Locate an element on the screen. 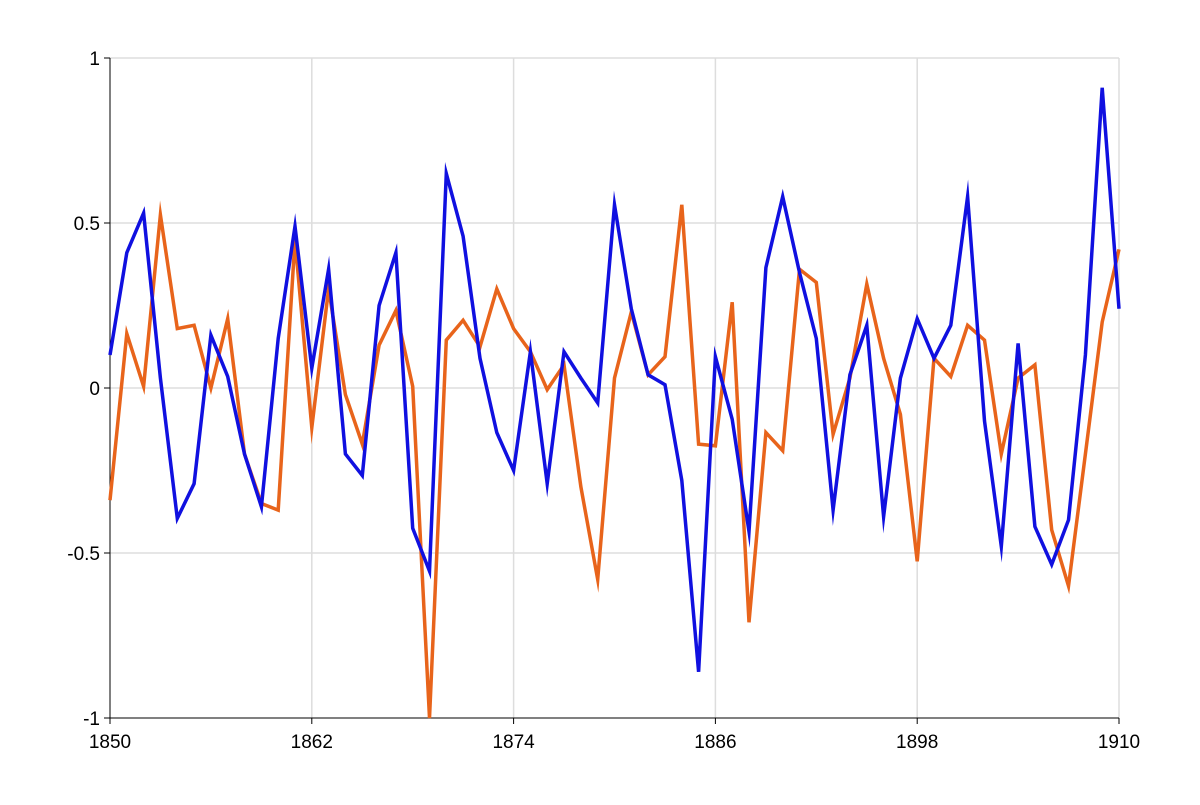 This screenshot has width=1200, height=805. y-tick-label: 1 is located at coordinates (94, 59).